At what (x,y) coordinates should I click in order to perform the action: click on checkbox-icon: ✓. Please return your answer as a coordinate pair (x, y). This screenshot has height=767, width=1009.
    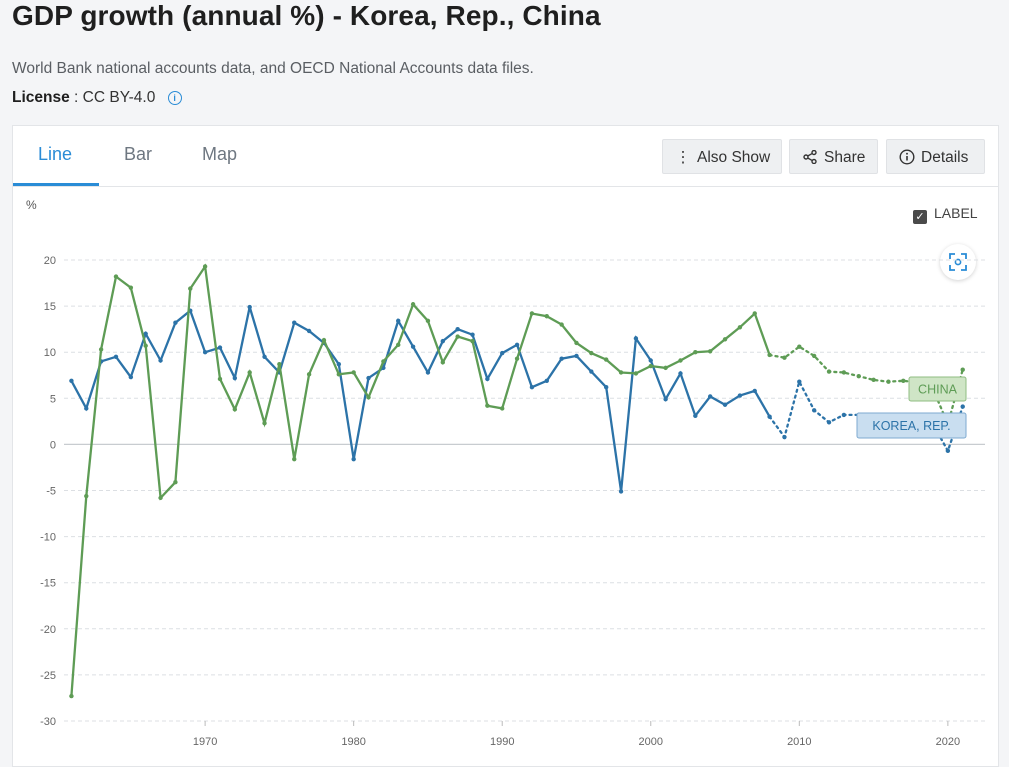
    Looking at the image, I should click on (920, 217).